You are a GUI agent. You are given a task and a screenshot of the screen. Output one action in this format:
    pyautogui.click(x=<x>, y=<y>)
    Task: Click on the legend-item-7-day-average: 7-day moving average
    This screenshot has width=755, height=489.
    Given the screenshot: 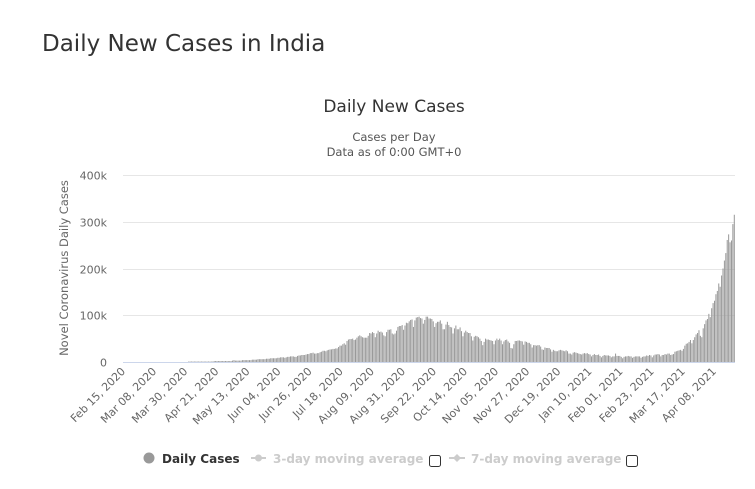 What is the action you would take?
    pyautogui.click(x=535, y=459)
    